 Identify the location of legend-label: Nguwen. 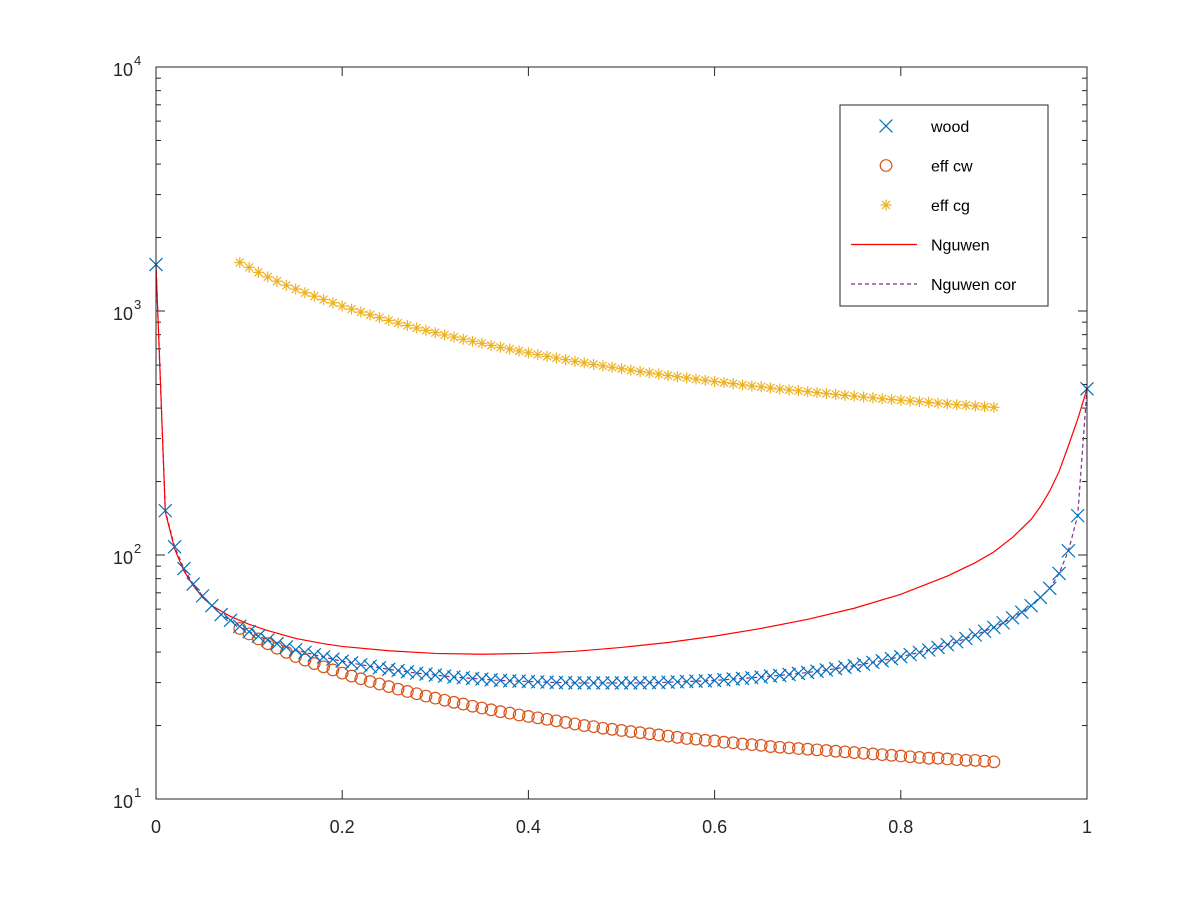
(960, 246).